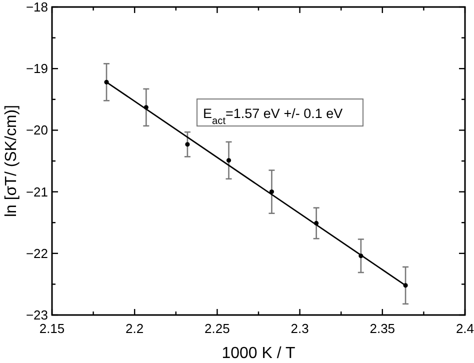 The width and height of the screenshot is (474, 363). I want to click on y-axis-title: ln [σT/ (SK/cm)], so click(11, 161).